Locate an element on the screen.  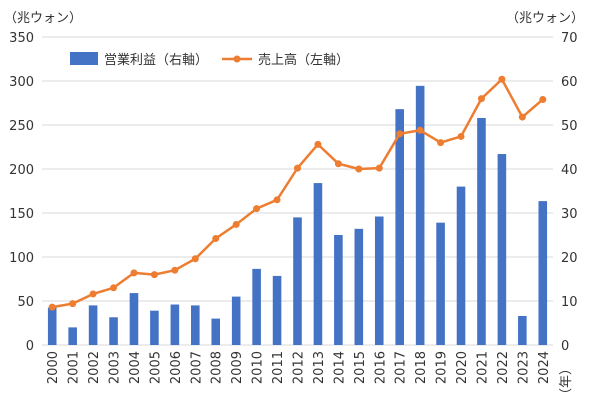
x-tick-label: 2008 is located at coordinates (217, 367).